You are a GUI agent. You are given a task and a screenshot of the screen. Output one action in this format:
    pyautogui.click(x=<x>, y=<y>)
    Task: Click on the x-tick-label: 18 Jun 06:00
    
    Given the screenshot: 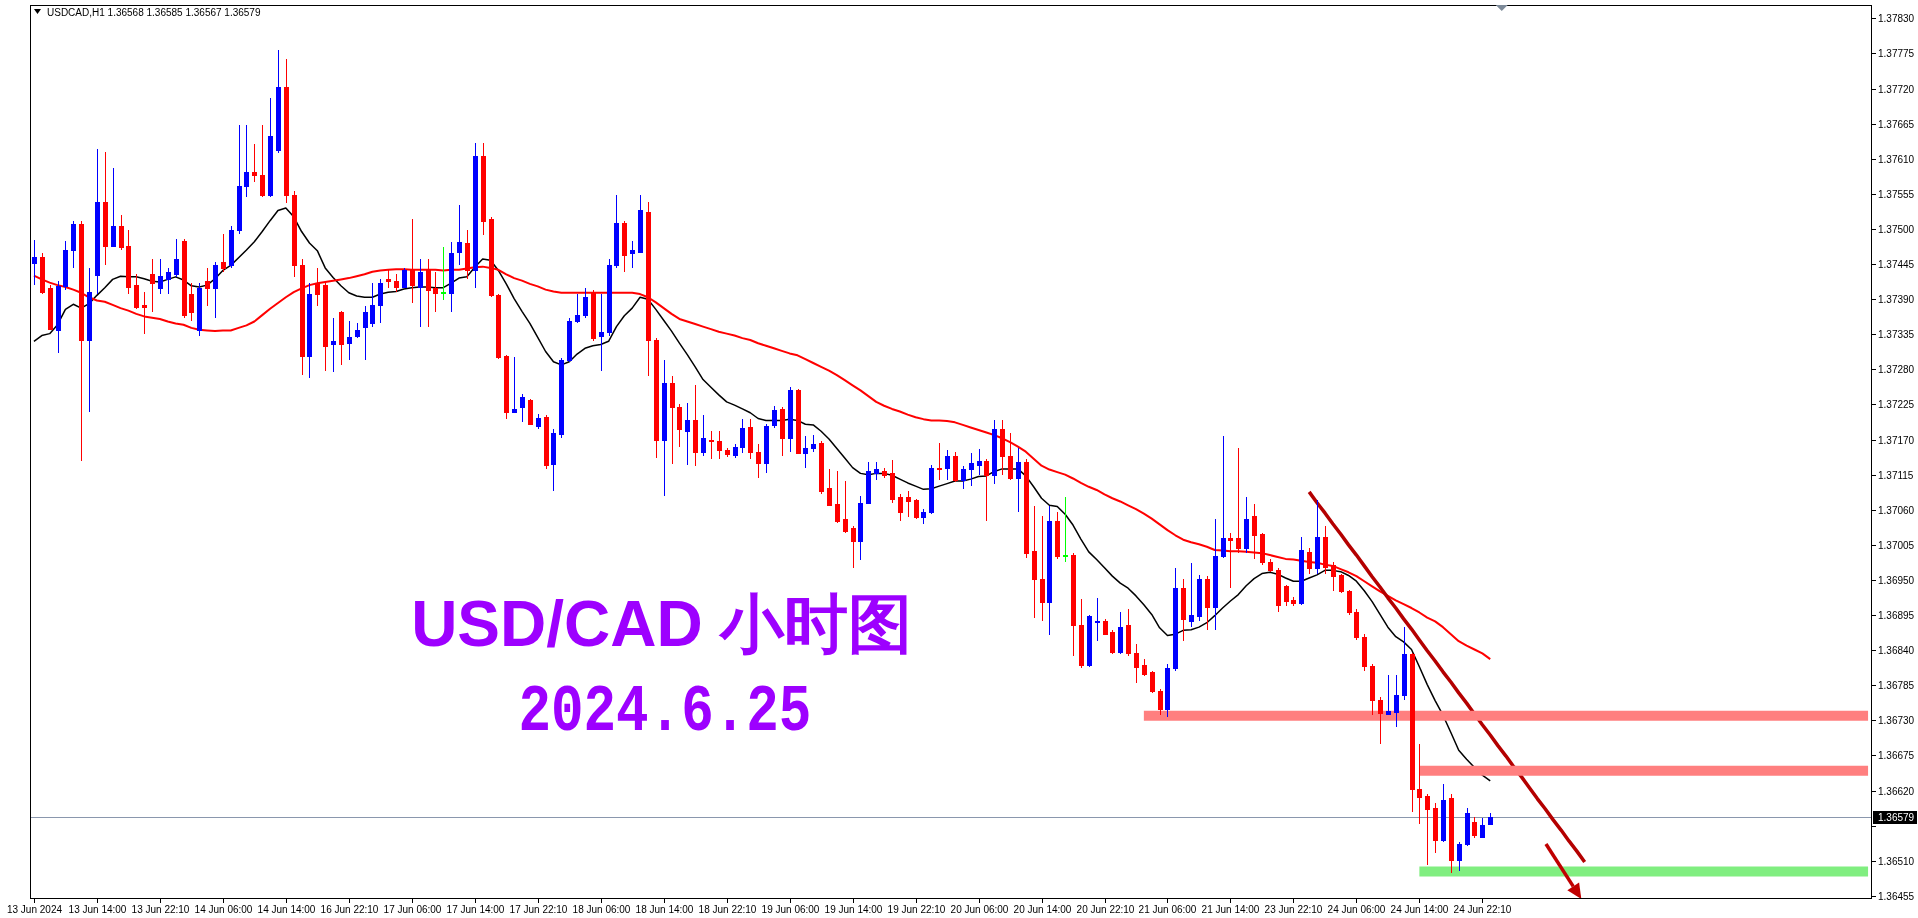 What is the action you would take?
    pyautogui.click(x=601, y=909)
    